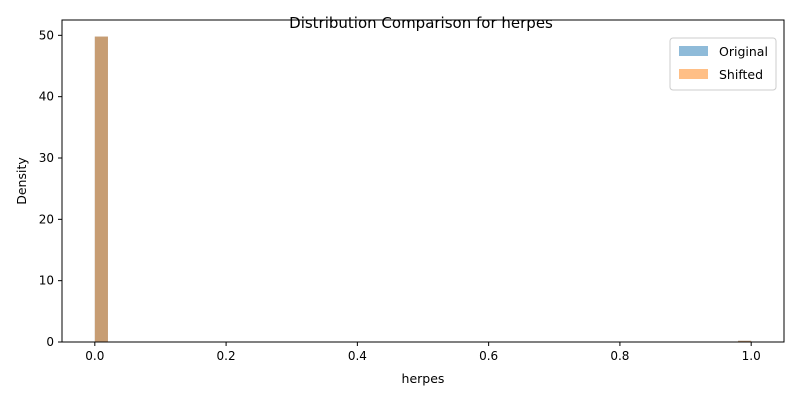  What do you see at coordinates (46, 158) in the screenshot?
I see `y-tick-label: 30` at bounding box center [46, 158].